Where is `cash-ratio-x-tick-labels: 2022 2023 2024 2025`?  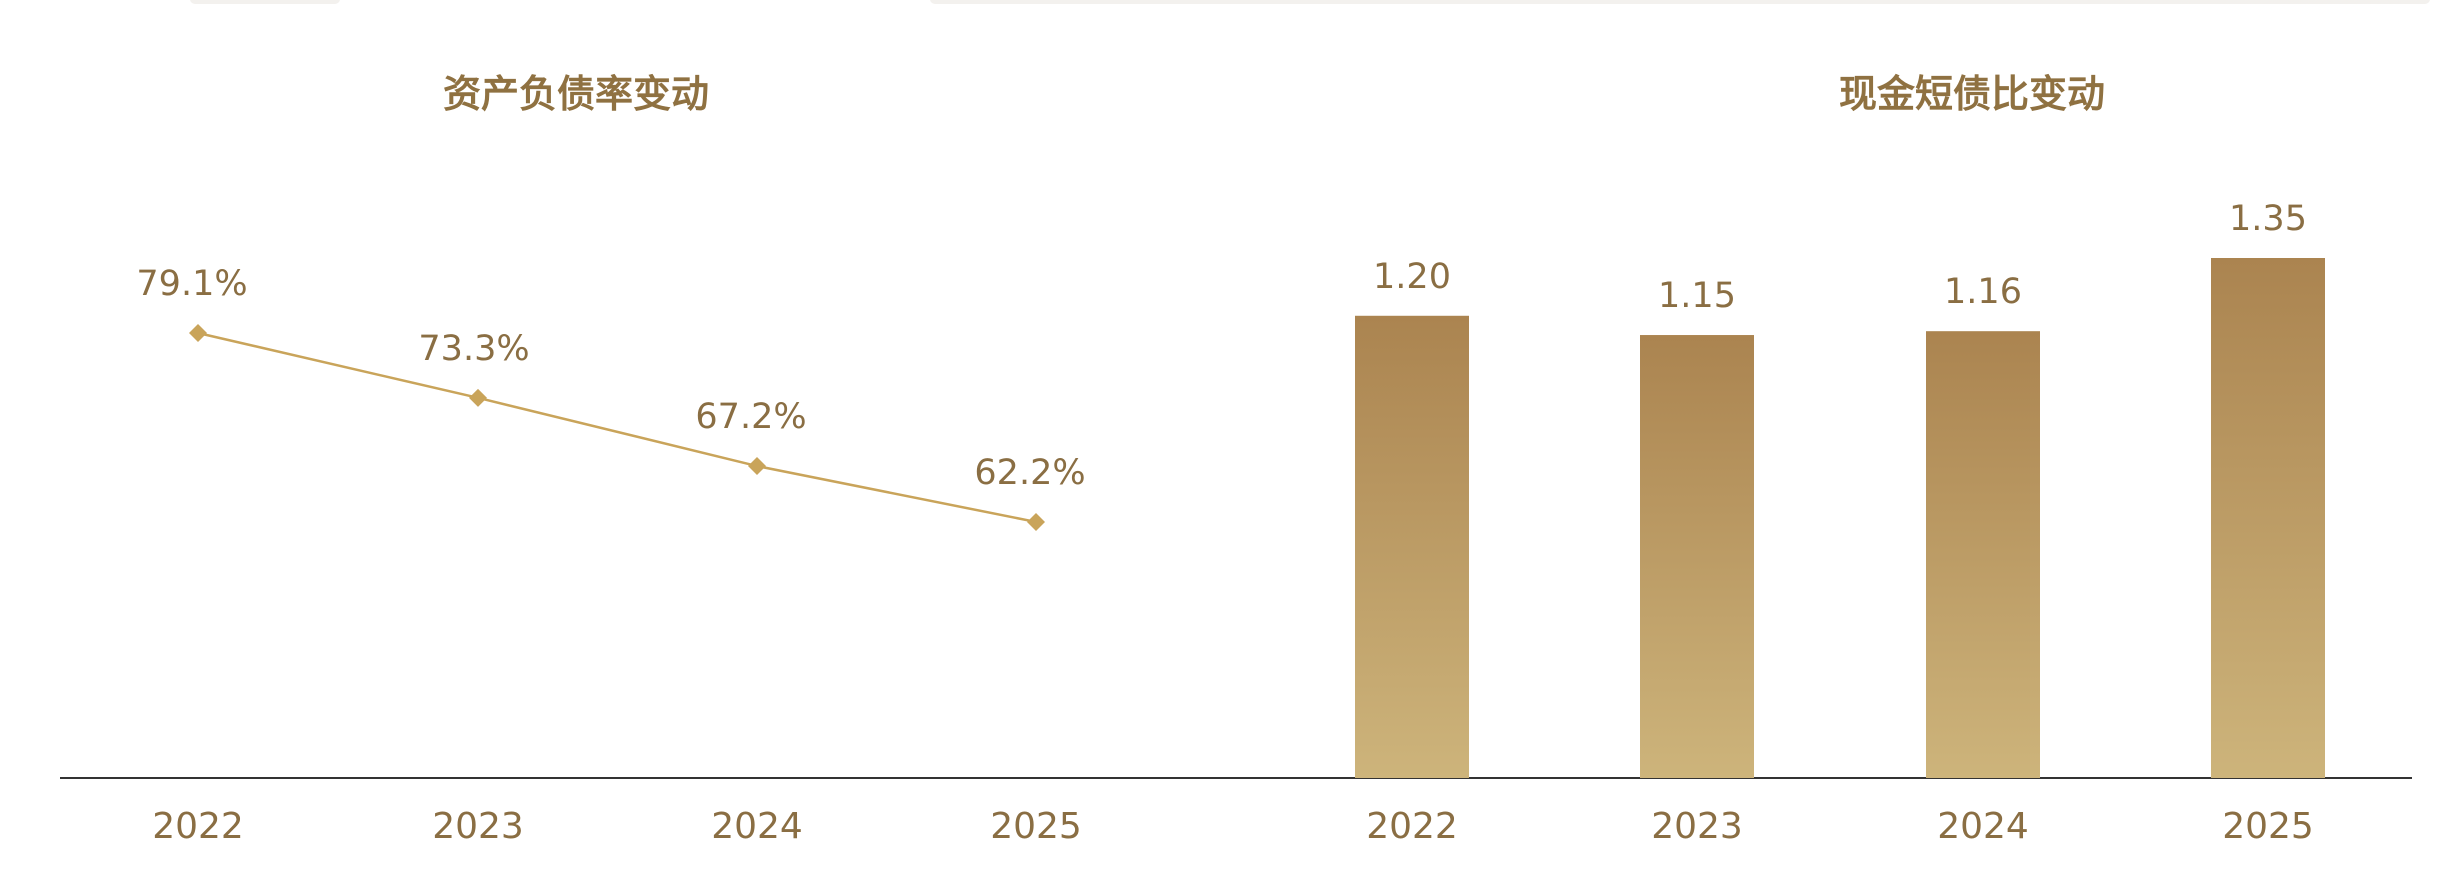
cash-ratio-x-tick-labels: 2022 2023 2024 2025 is located at coordinates (1840, 826).